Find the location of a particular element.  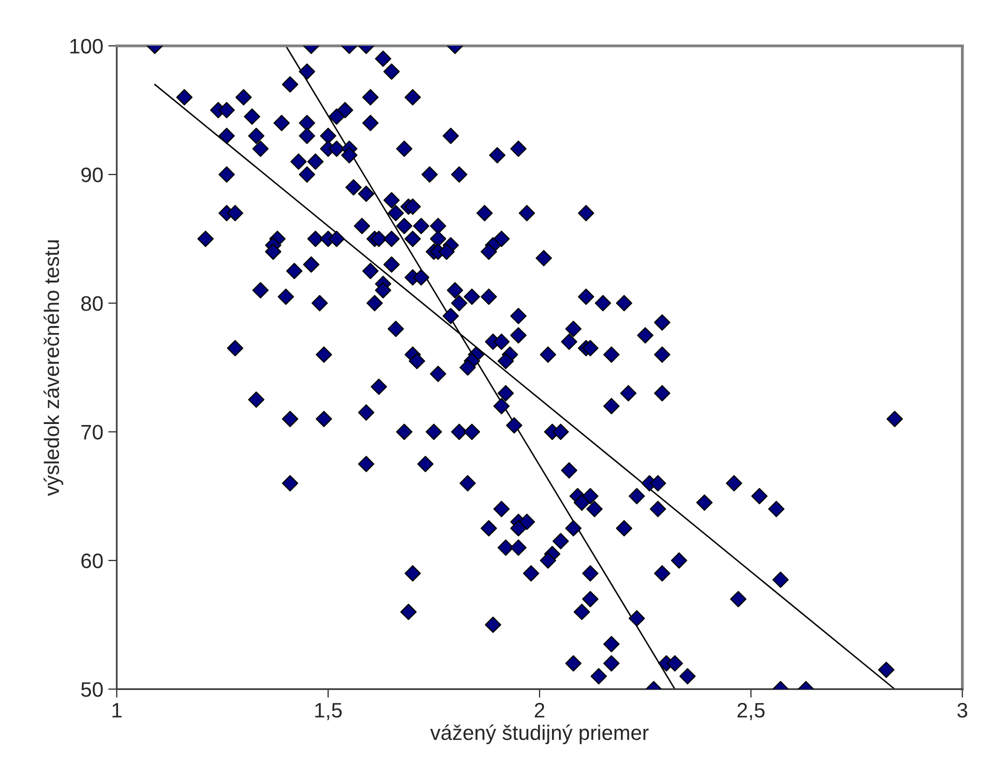

y-tick-label: 80 is located at coordinates (92, 303).